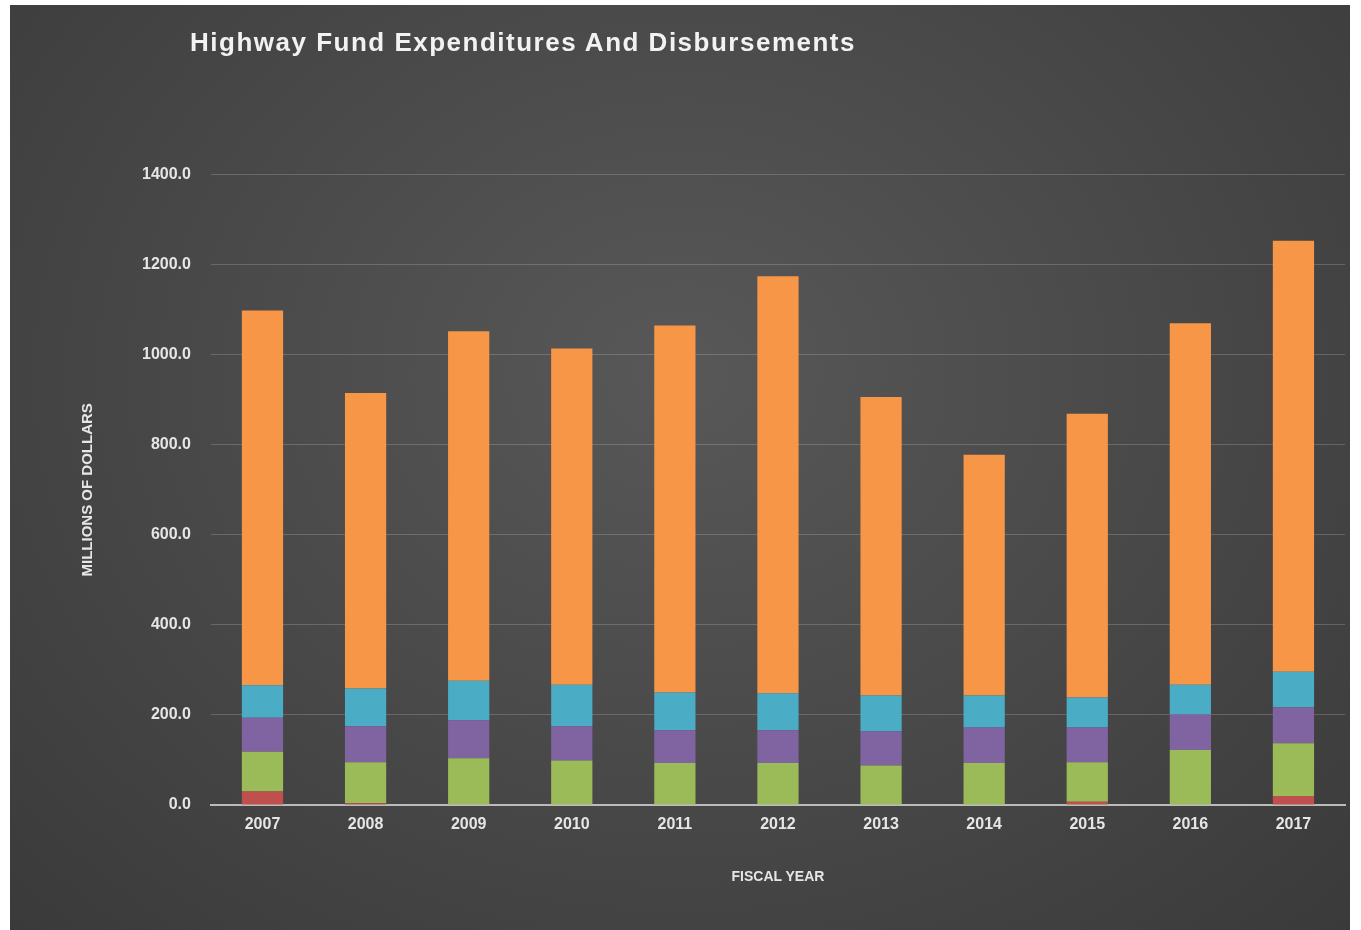 This screenshot has height=930, width=1361. Describe the element at coordinates (1293, 824) in the screenshot. I see `x-tick-label: 2017` at that location.